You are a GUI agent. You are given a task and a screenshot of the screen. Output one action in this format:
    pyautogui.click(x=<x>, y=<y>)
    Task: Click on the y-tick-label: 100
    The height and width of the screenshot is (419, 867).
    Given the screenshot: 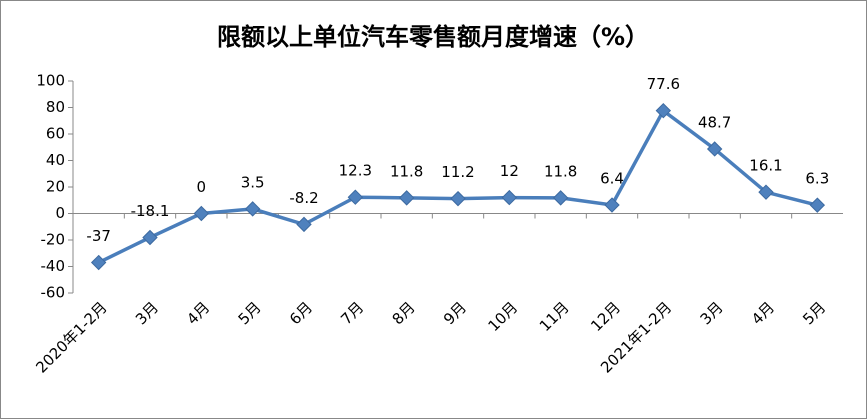 What is the action you would take?
    pyautogui.click(x=50, y=81)
    